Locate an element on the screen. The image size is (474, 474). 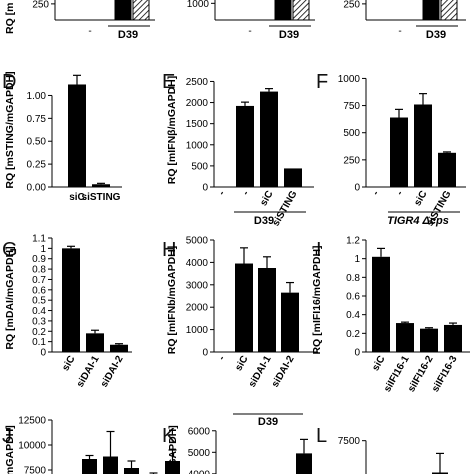
y-tick-label: 0.4 is located at coordinates (39, 311).